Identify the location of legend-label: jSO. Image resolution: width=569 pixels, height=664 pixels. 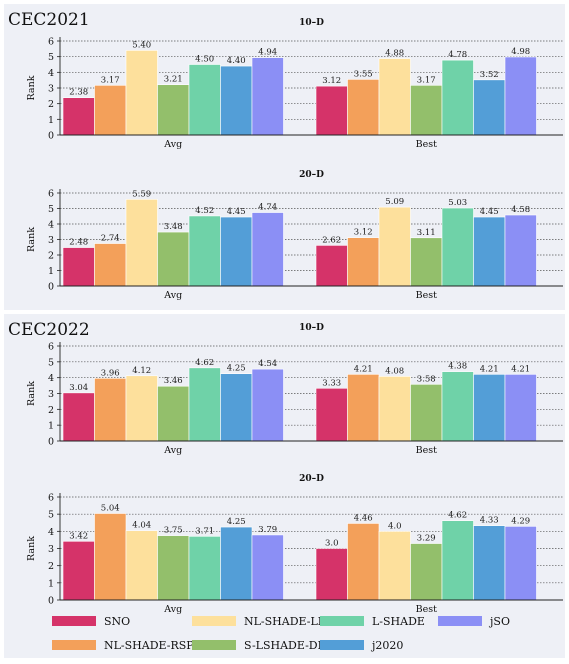
(500, 621).